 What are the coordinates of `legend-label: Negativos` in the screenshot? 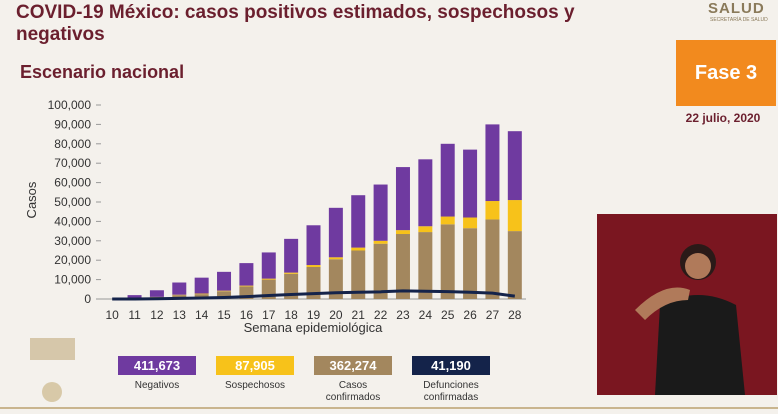 It's located at (157, 385).